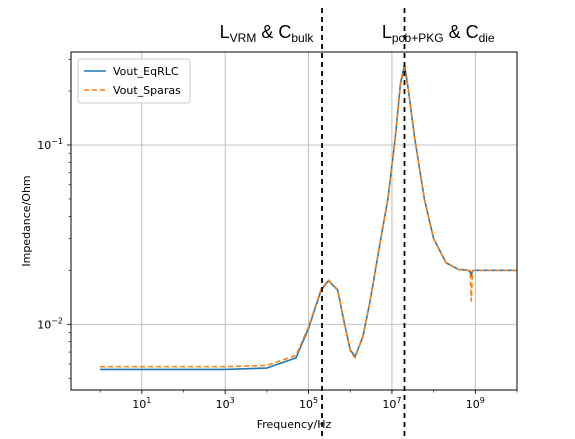 Image resolution: width=575 pixels, height=439 pixels. What do you see at coordinates (146, 71) in the screenshot?
I see `legend-label-vout-eqrlc: Vout_EqRLC` at bounding box center [146, 71].